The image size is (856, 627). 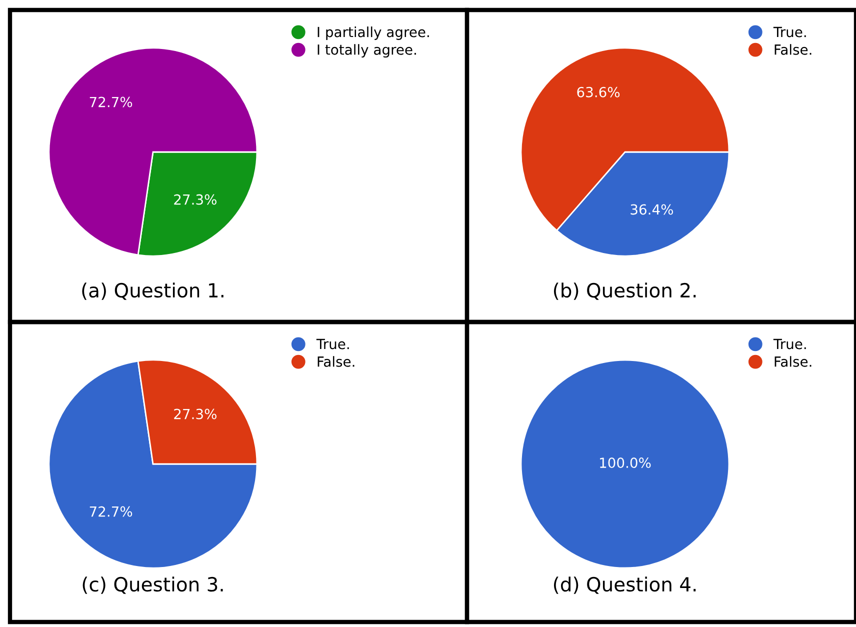 What do you see at coordinates (598, 92) in the screenshot?
I see `data-label: 63.6%` at bounding box center [598, 92].